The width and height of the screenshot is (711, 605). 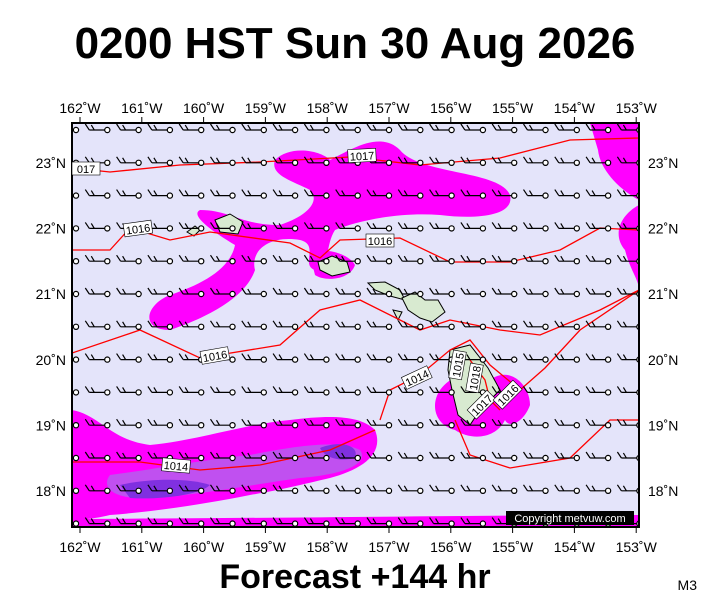 I want to click on lon-label: 157˚W, so click(x=389, y=547).